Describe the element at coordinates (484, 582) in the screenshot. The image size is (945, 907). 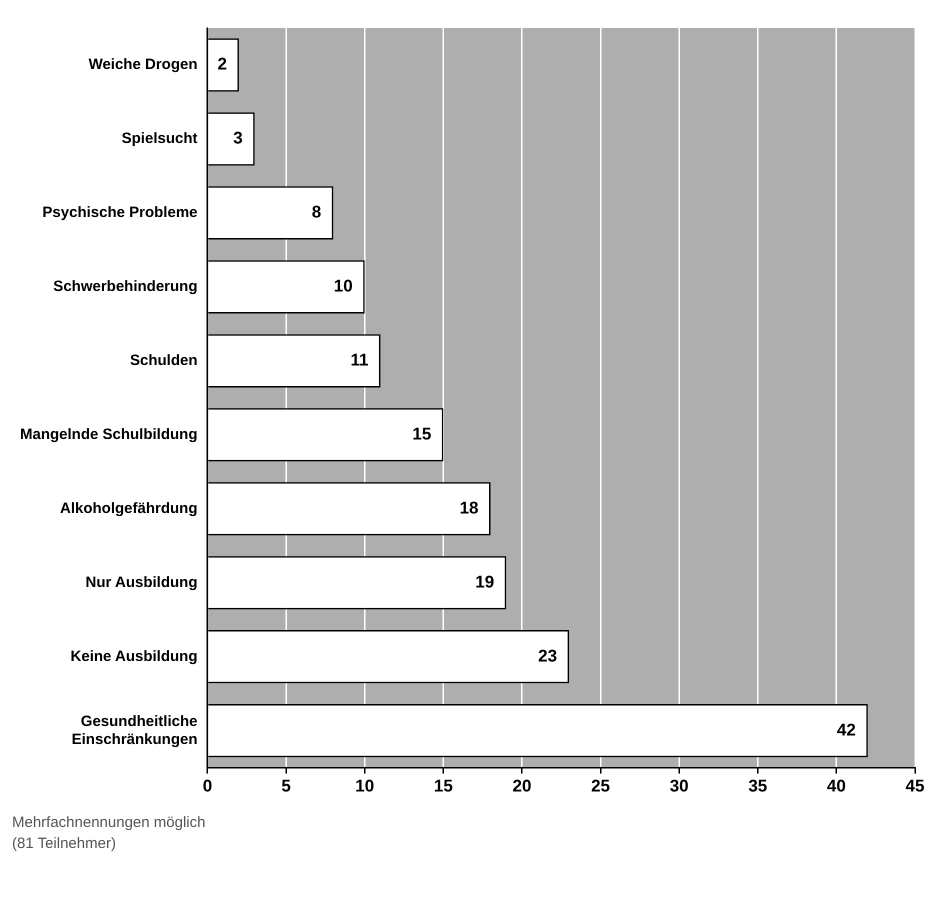
I see `data-label: 19` at that location.